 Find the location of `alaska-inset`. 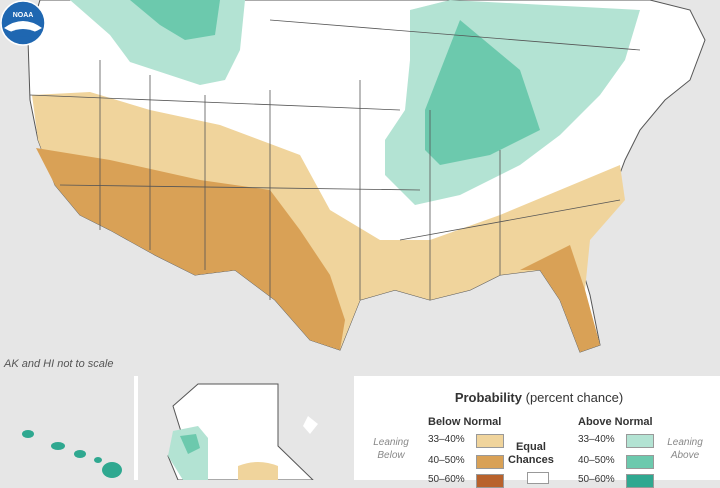

alaska-inset is located at coordinates (246, 428).